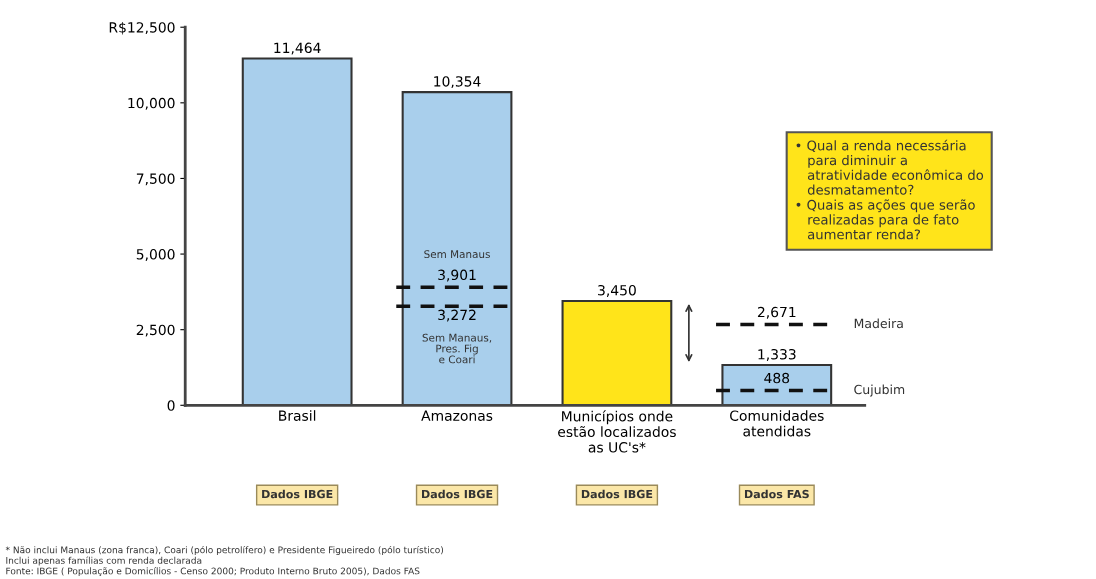 The image size is (1096, 579). Describe the element at coordinates (224, 561) in the screenshot. I see `text: * Não inclui Manaus (zona franca), Coari (pólo petrolífero) e Presidente Figueiredo (pólo turístico) Inclui apenas famílias com renda declarada Fonte: IBGE ( População e Domicílios - Censo 2000; Produto Interno Bruto 2005), Dados FAS` at that location.